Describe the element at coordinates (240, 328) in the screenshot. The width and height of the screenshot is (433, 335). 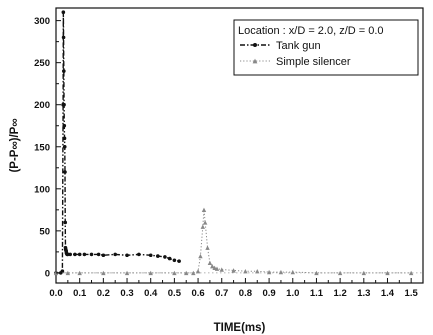
I see `x-axis-title: TIME(ms)` at that location.